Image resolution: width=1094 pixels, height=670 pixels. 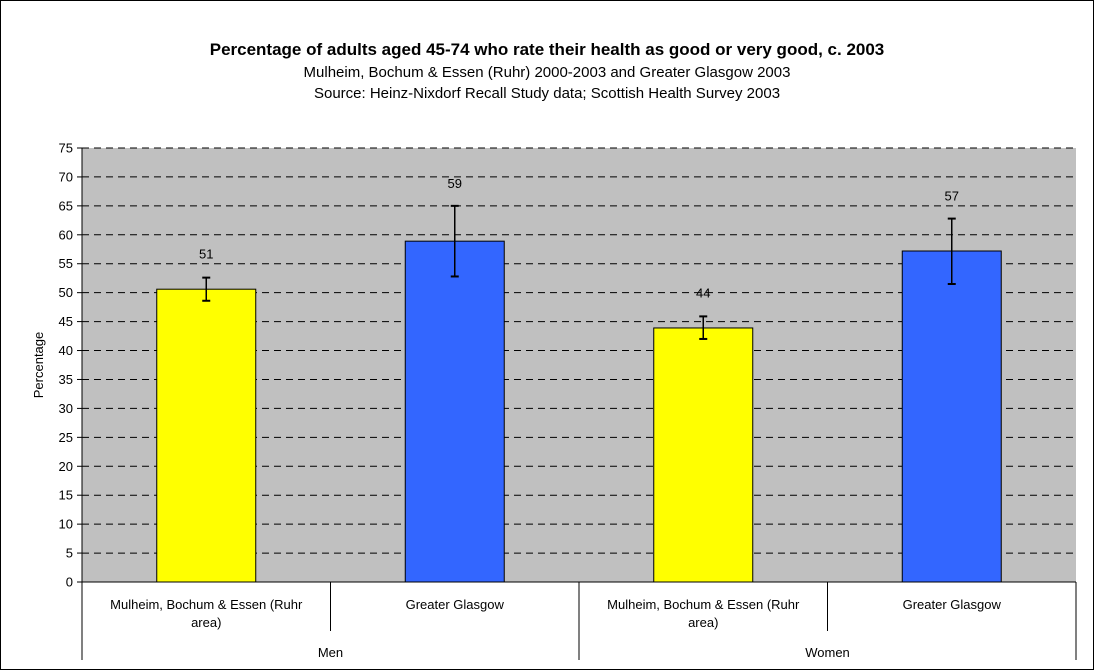 I want to click on y-tick-label: 30, so click(x=66, y=408).